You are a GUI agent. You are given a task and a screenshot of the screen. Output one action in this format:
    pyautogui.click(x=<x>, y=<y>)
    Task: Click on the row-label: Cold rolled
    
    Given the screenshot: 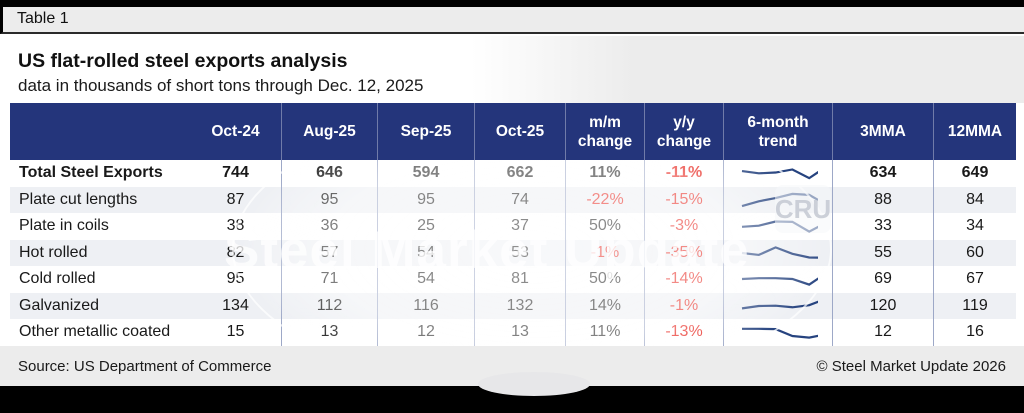 What is the action you would take?
    pyautogui.click(x=57, y=279)
    